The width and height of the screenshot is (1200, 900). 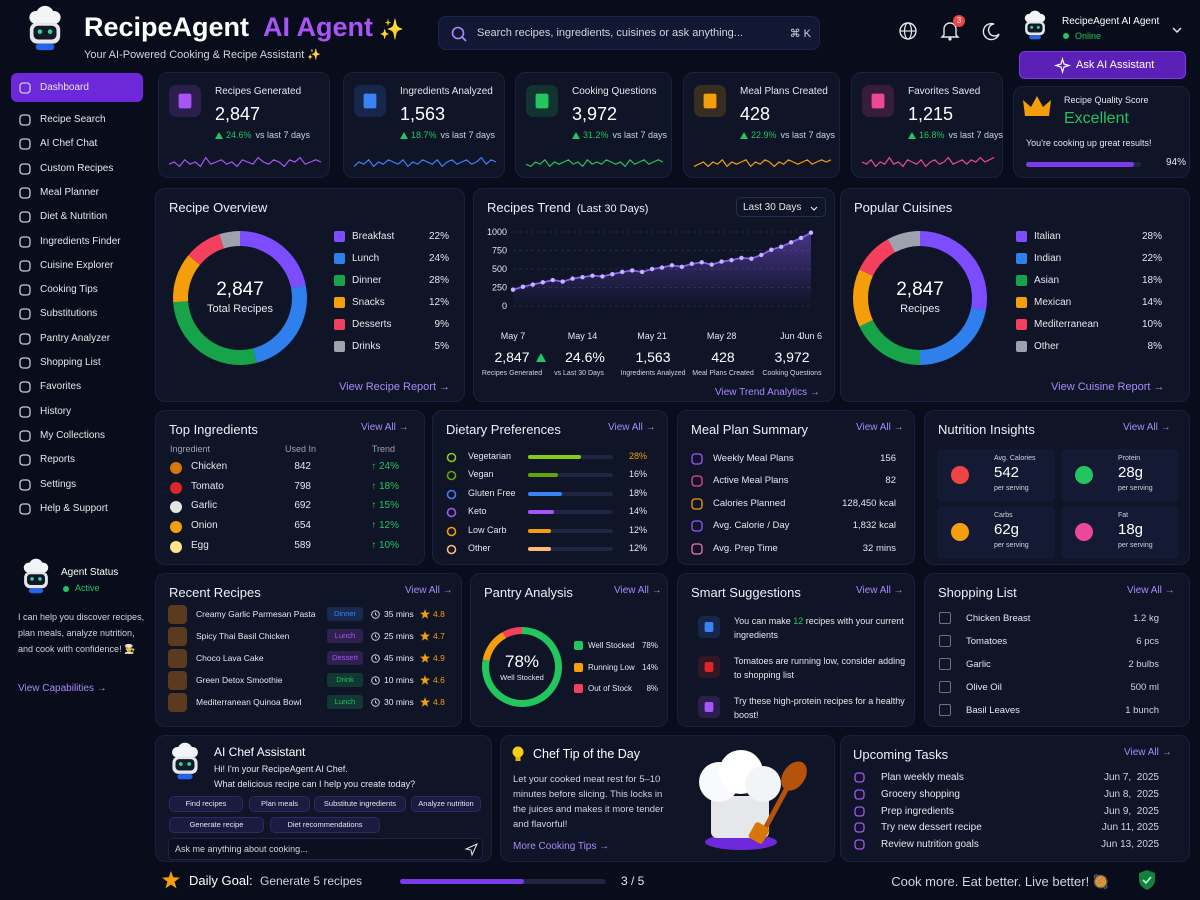 What do you see at coordinates (77, 144) in the screenshot?
I see `nav-item: AI Chef Chat` at bounding box center [77, 144].